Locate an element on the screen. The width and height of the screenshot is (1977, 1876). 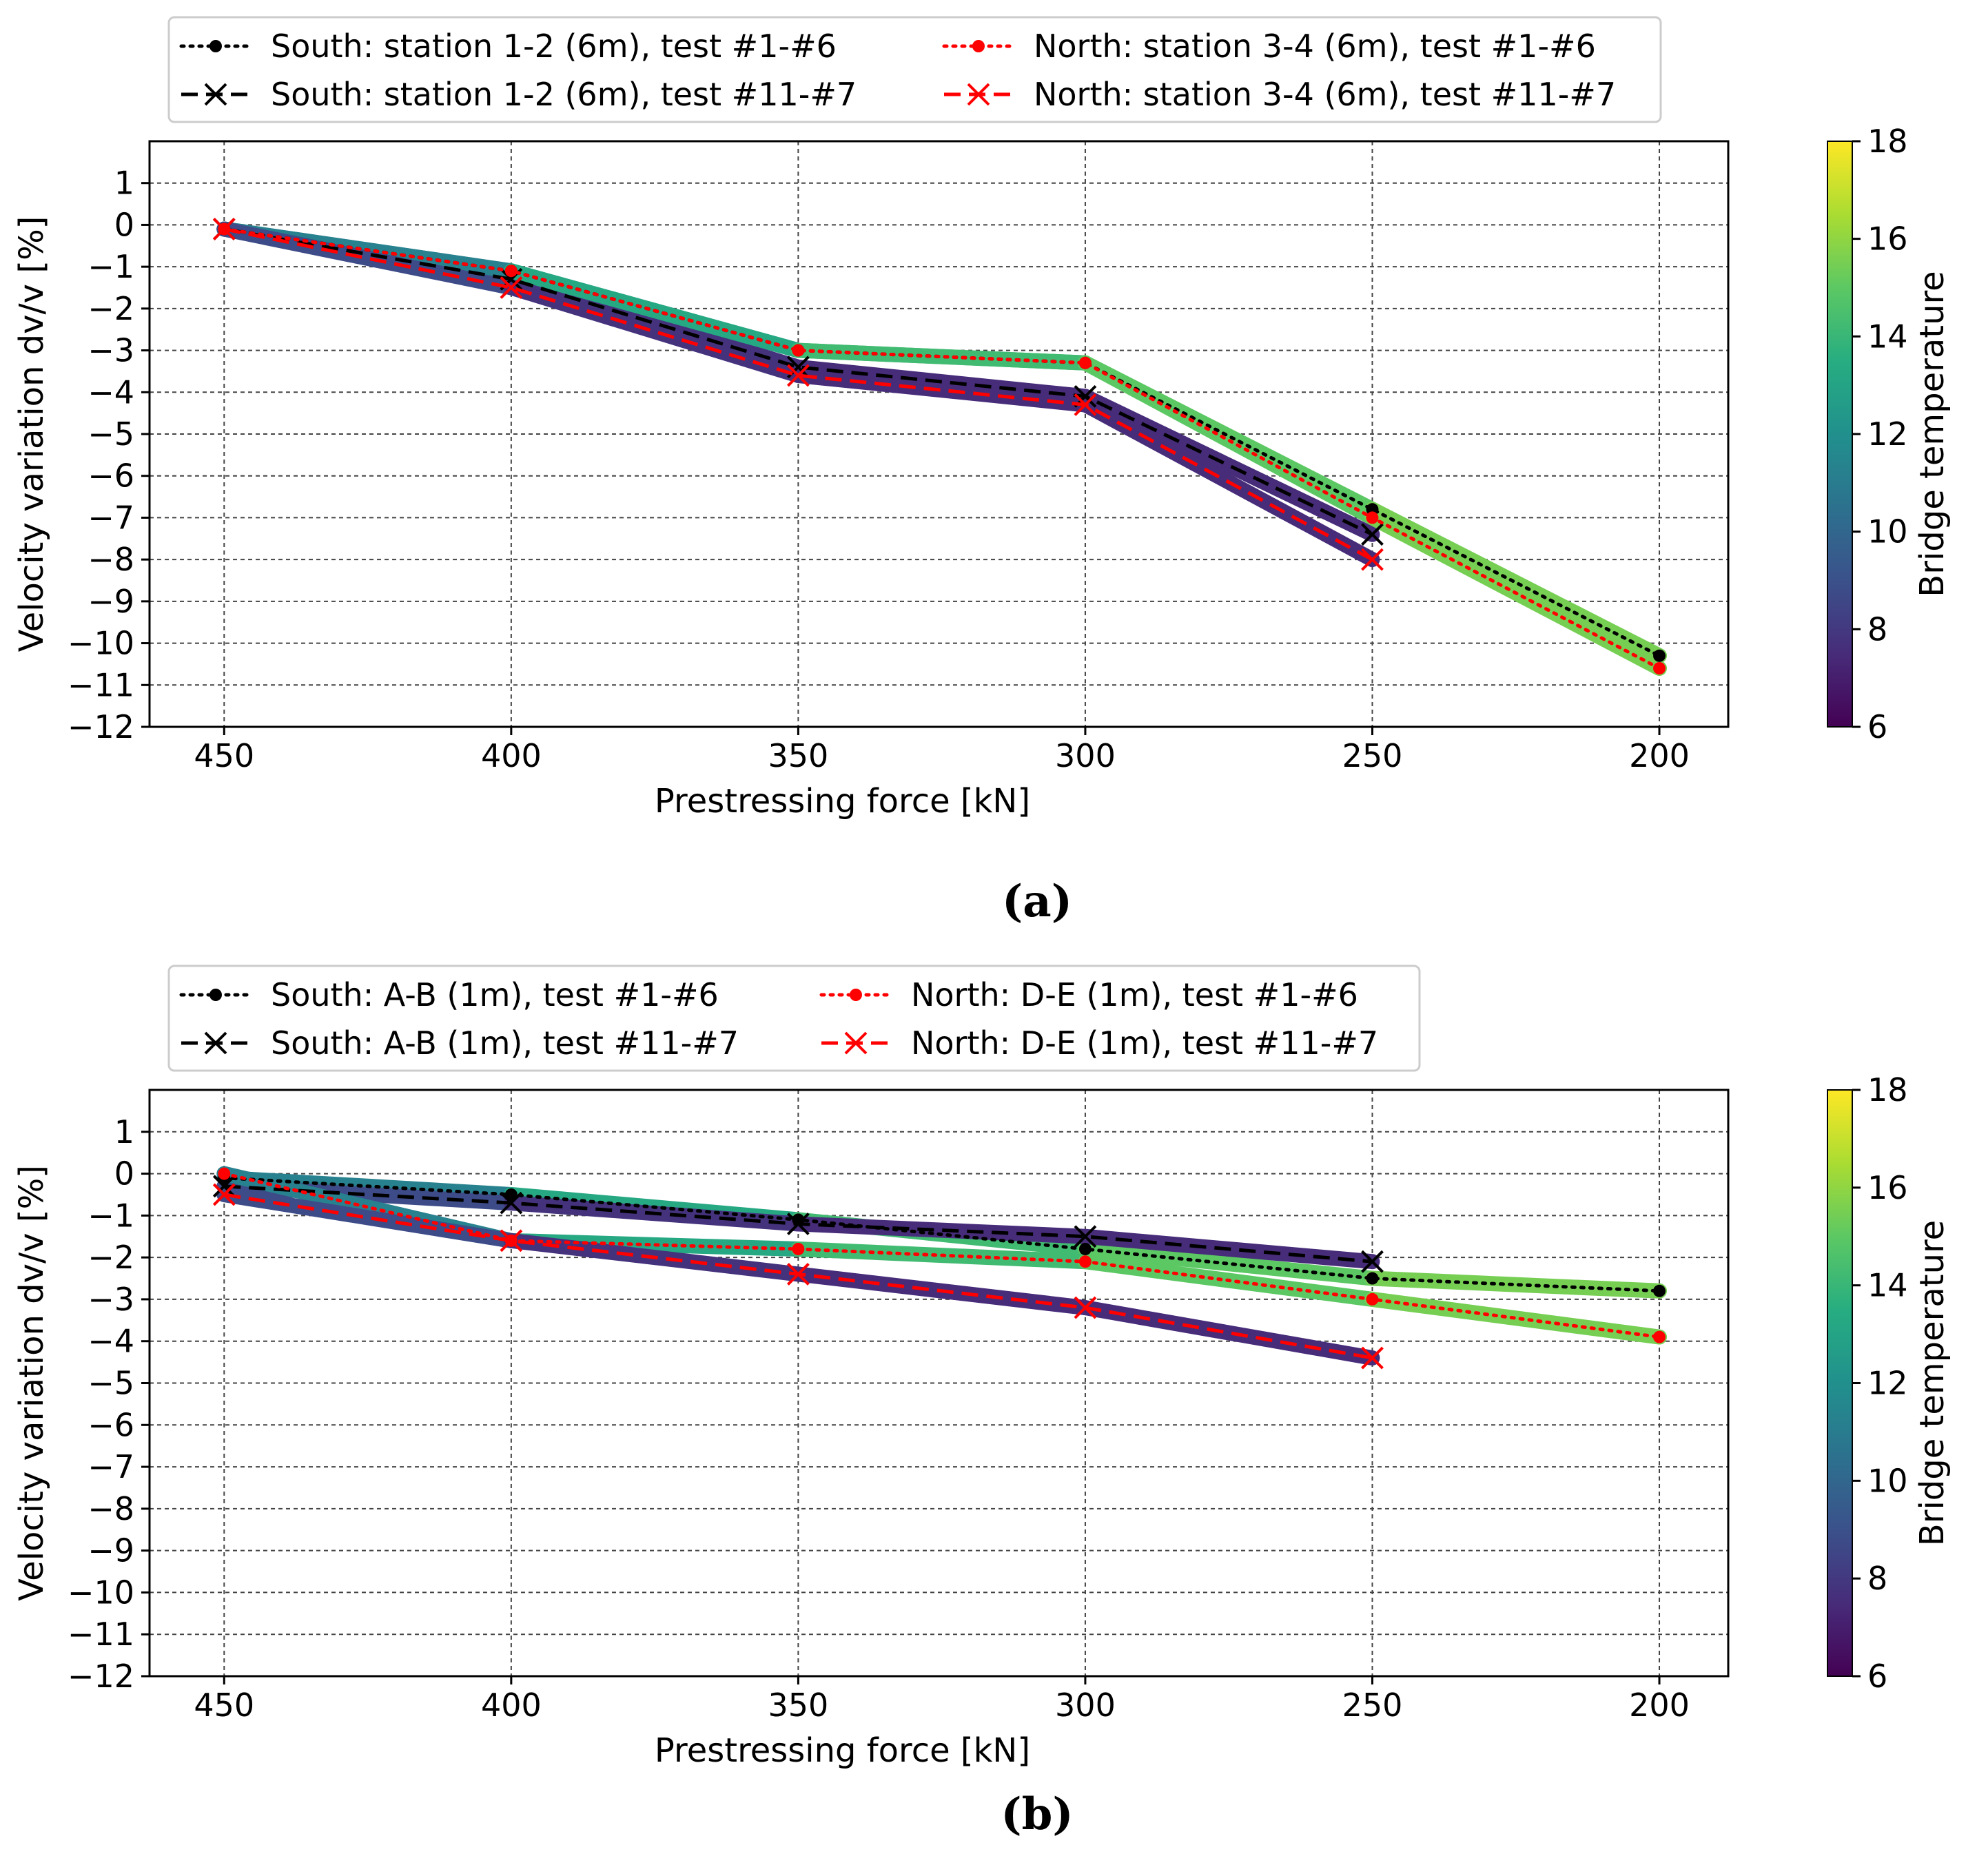
colorbar-tick-label: 18 is located at coordinates (1887, 1090).